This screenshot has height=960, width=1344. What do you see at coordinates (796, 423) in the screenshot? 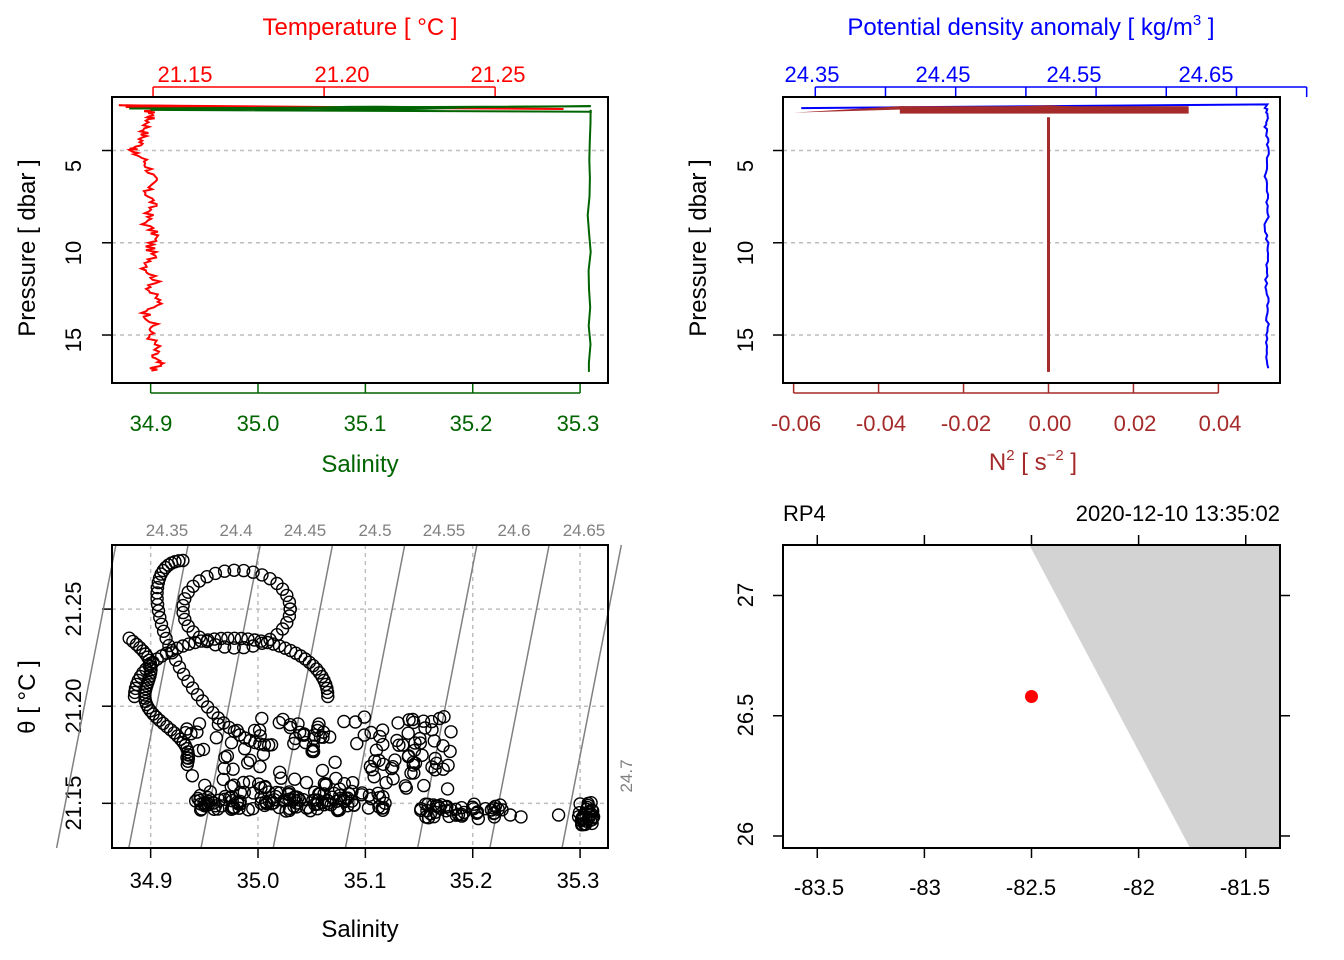
I see `n2-tick-label: -0.06` at bounding box center [796, 423].